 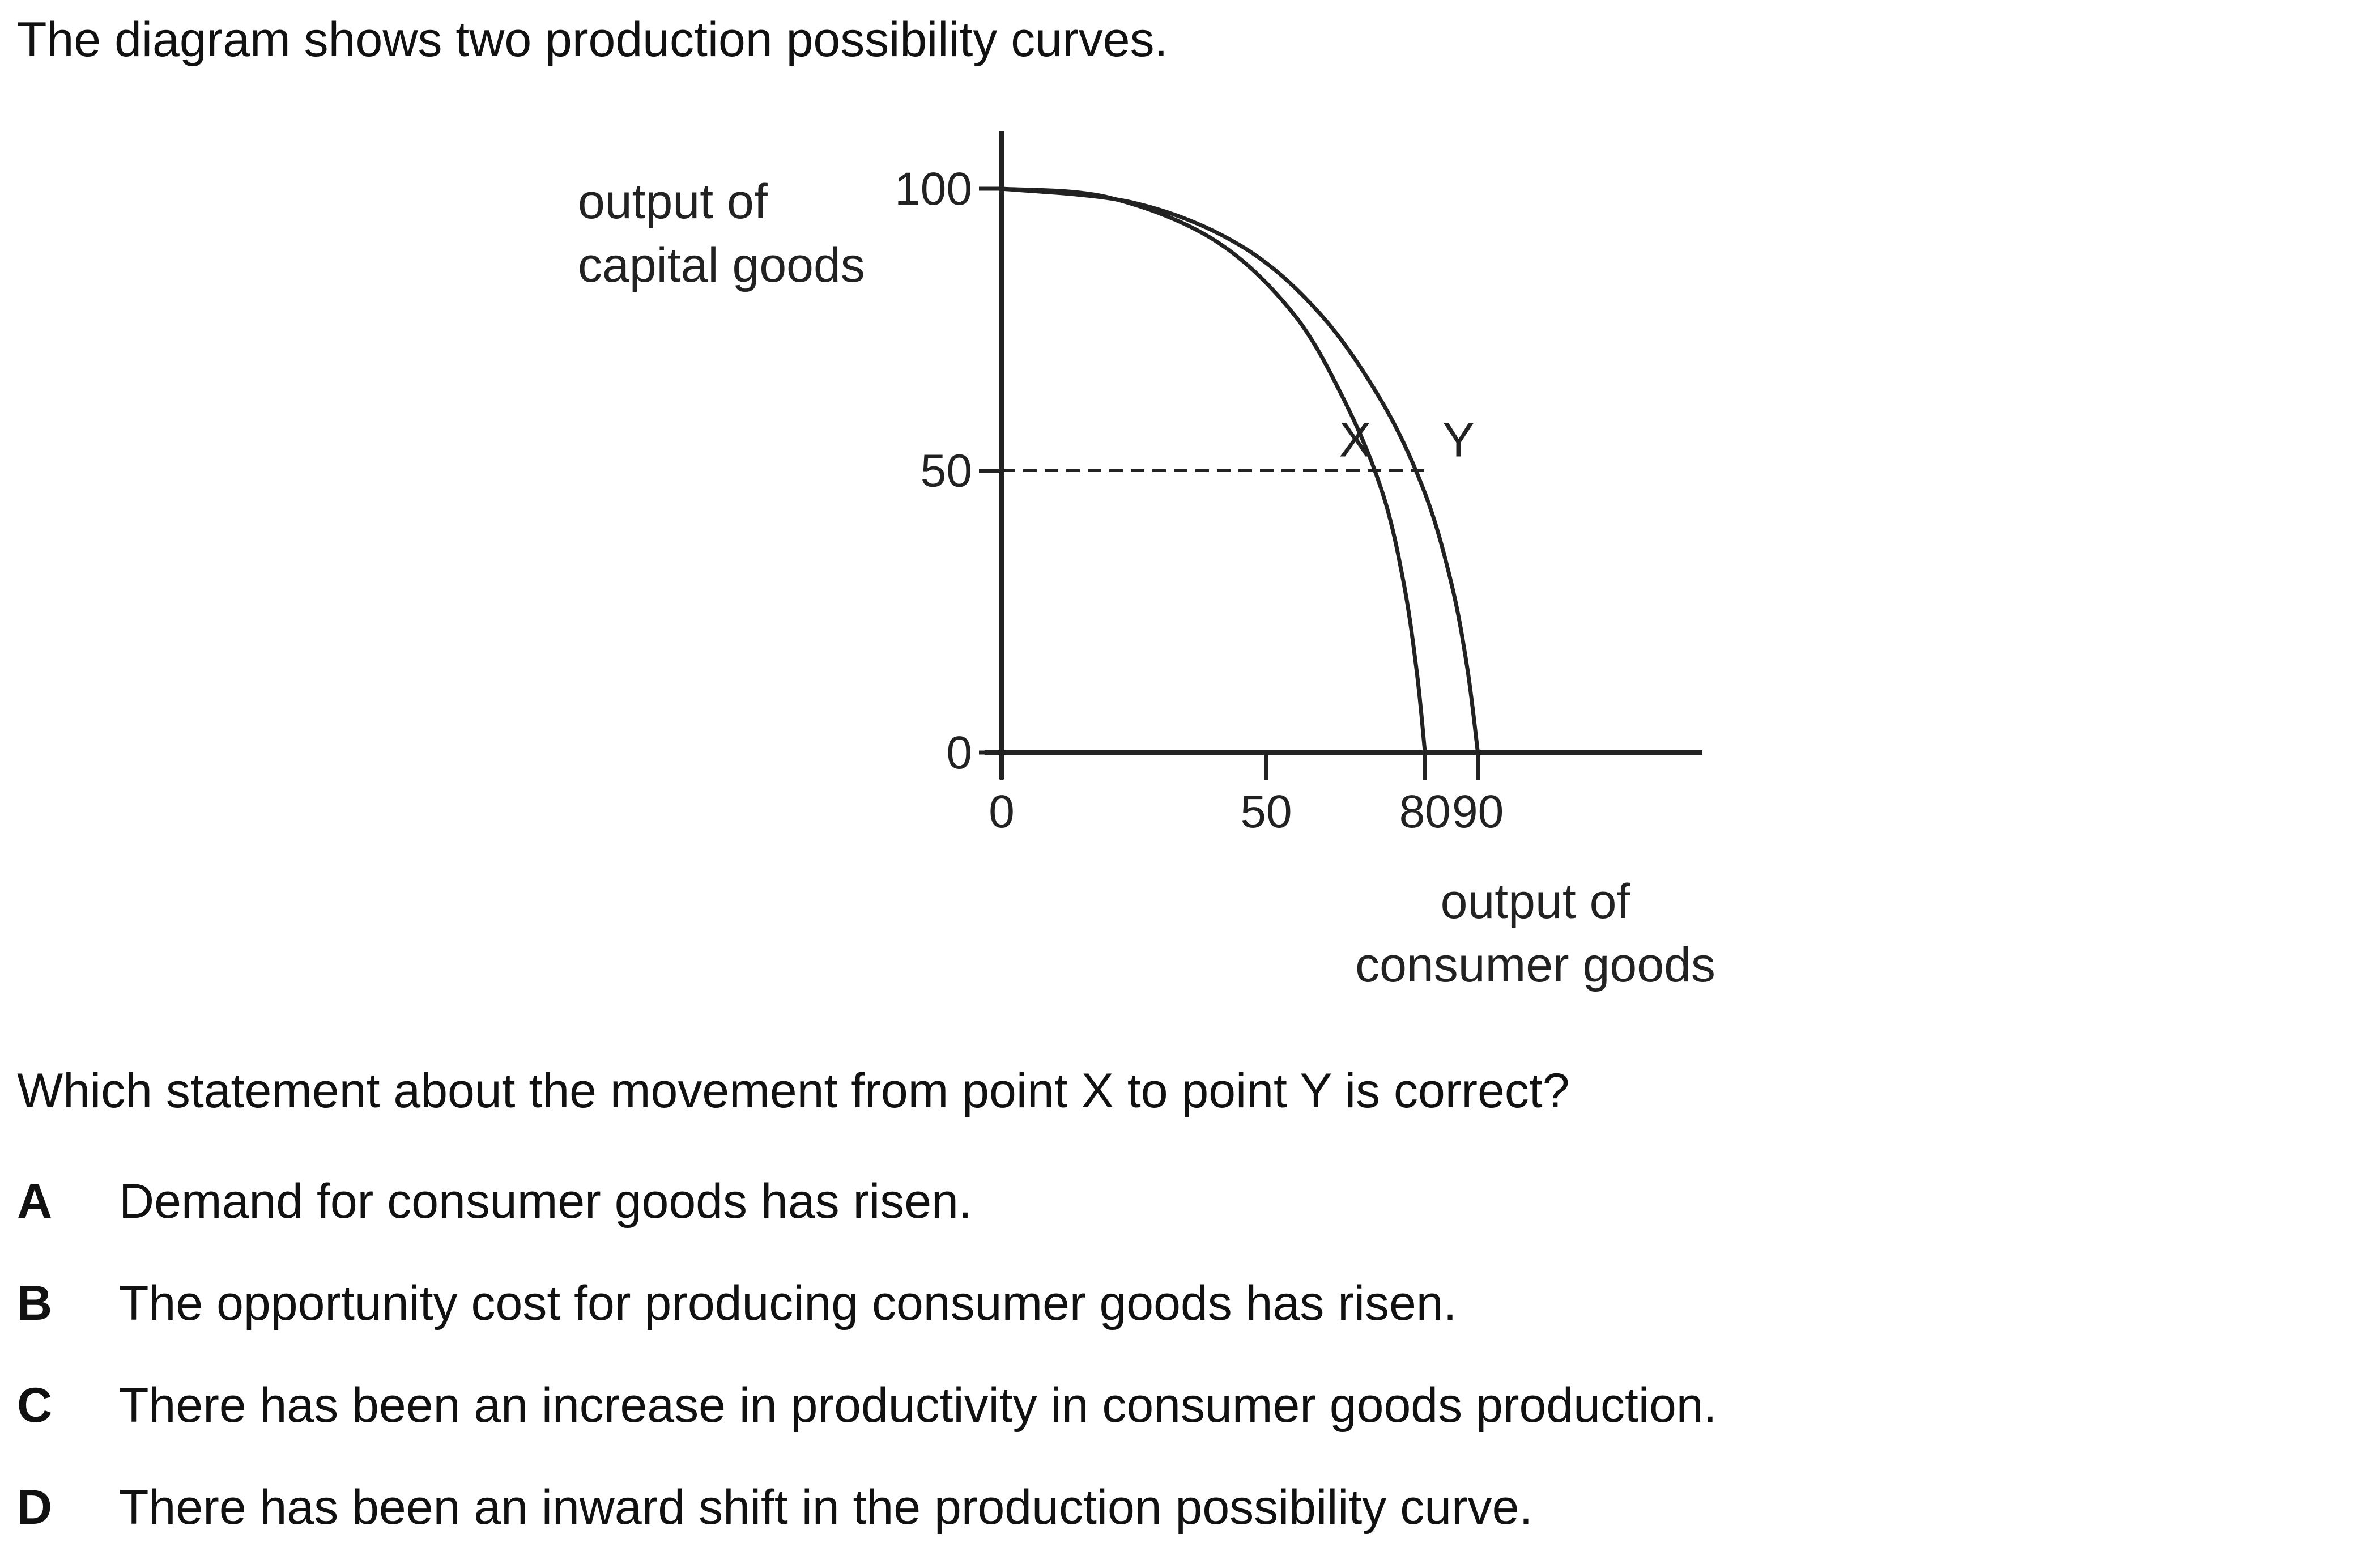 What do you see at coordinates (959, 753) in the screenshot?
I see `y-tick-label-0: 0` at bounding box center [959, 753].